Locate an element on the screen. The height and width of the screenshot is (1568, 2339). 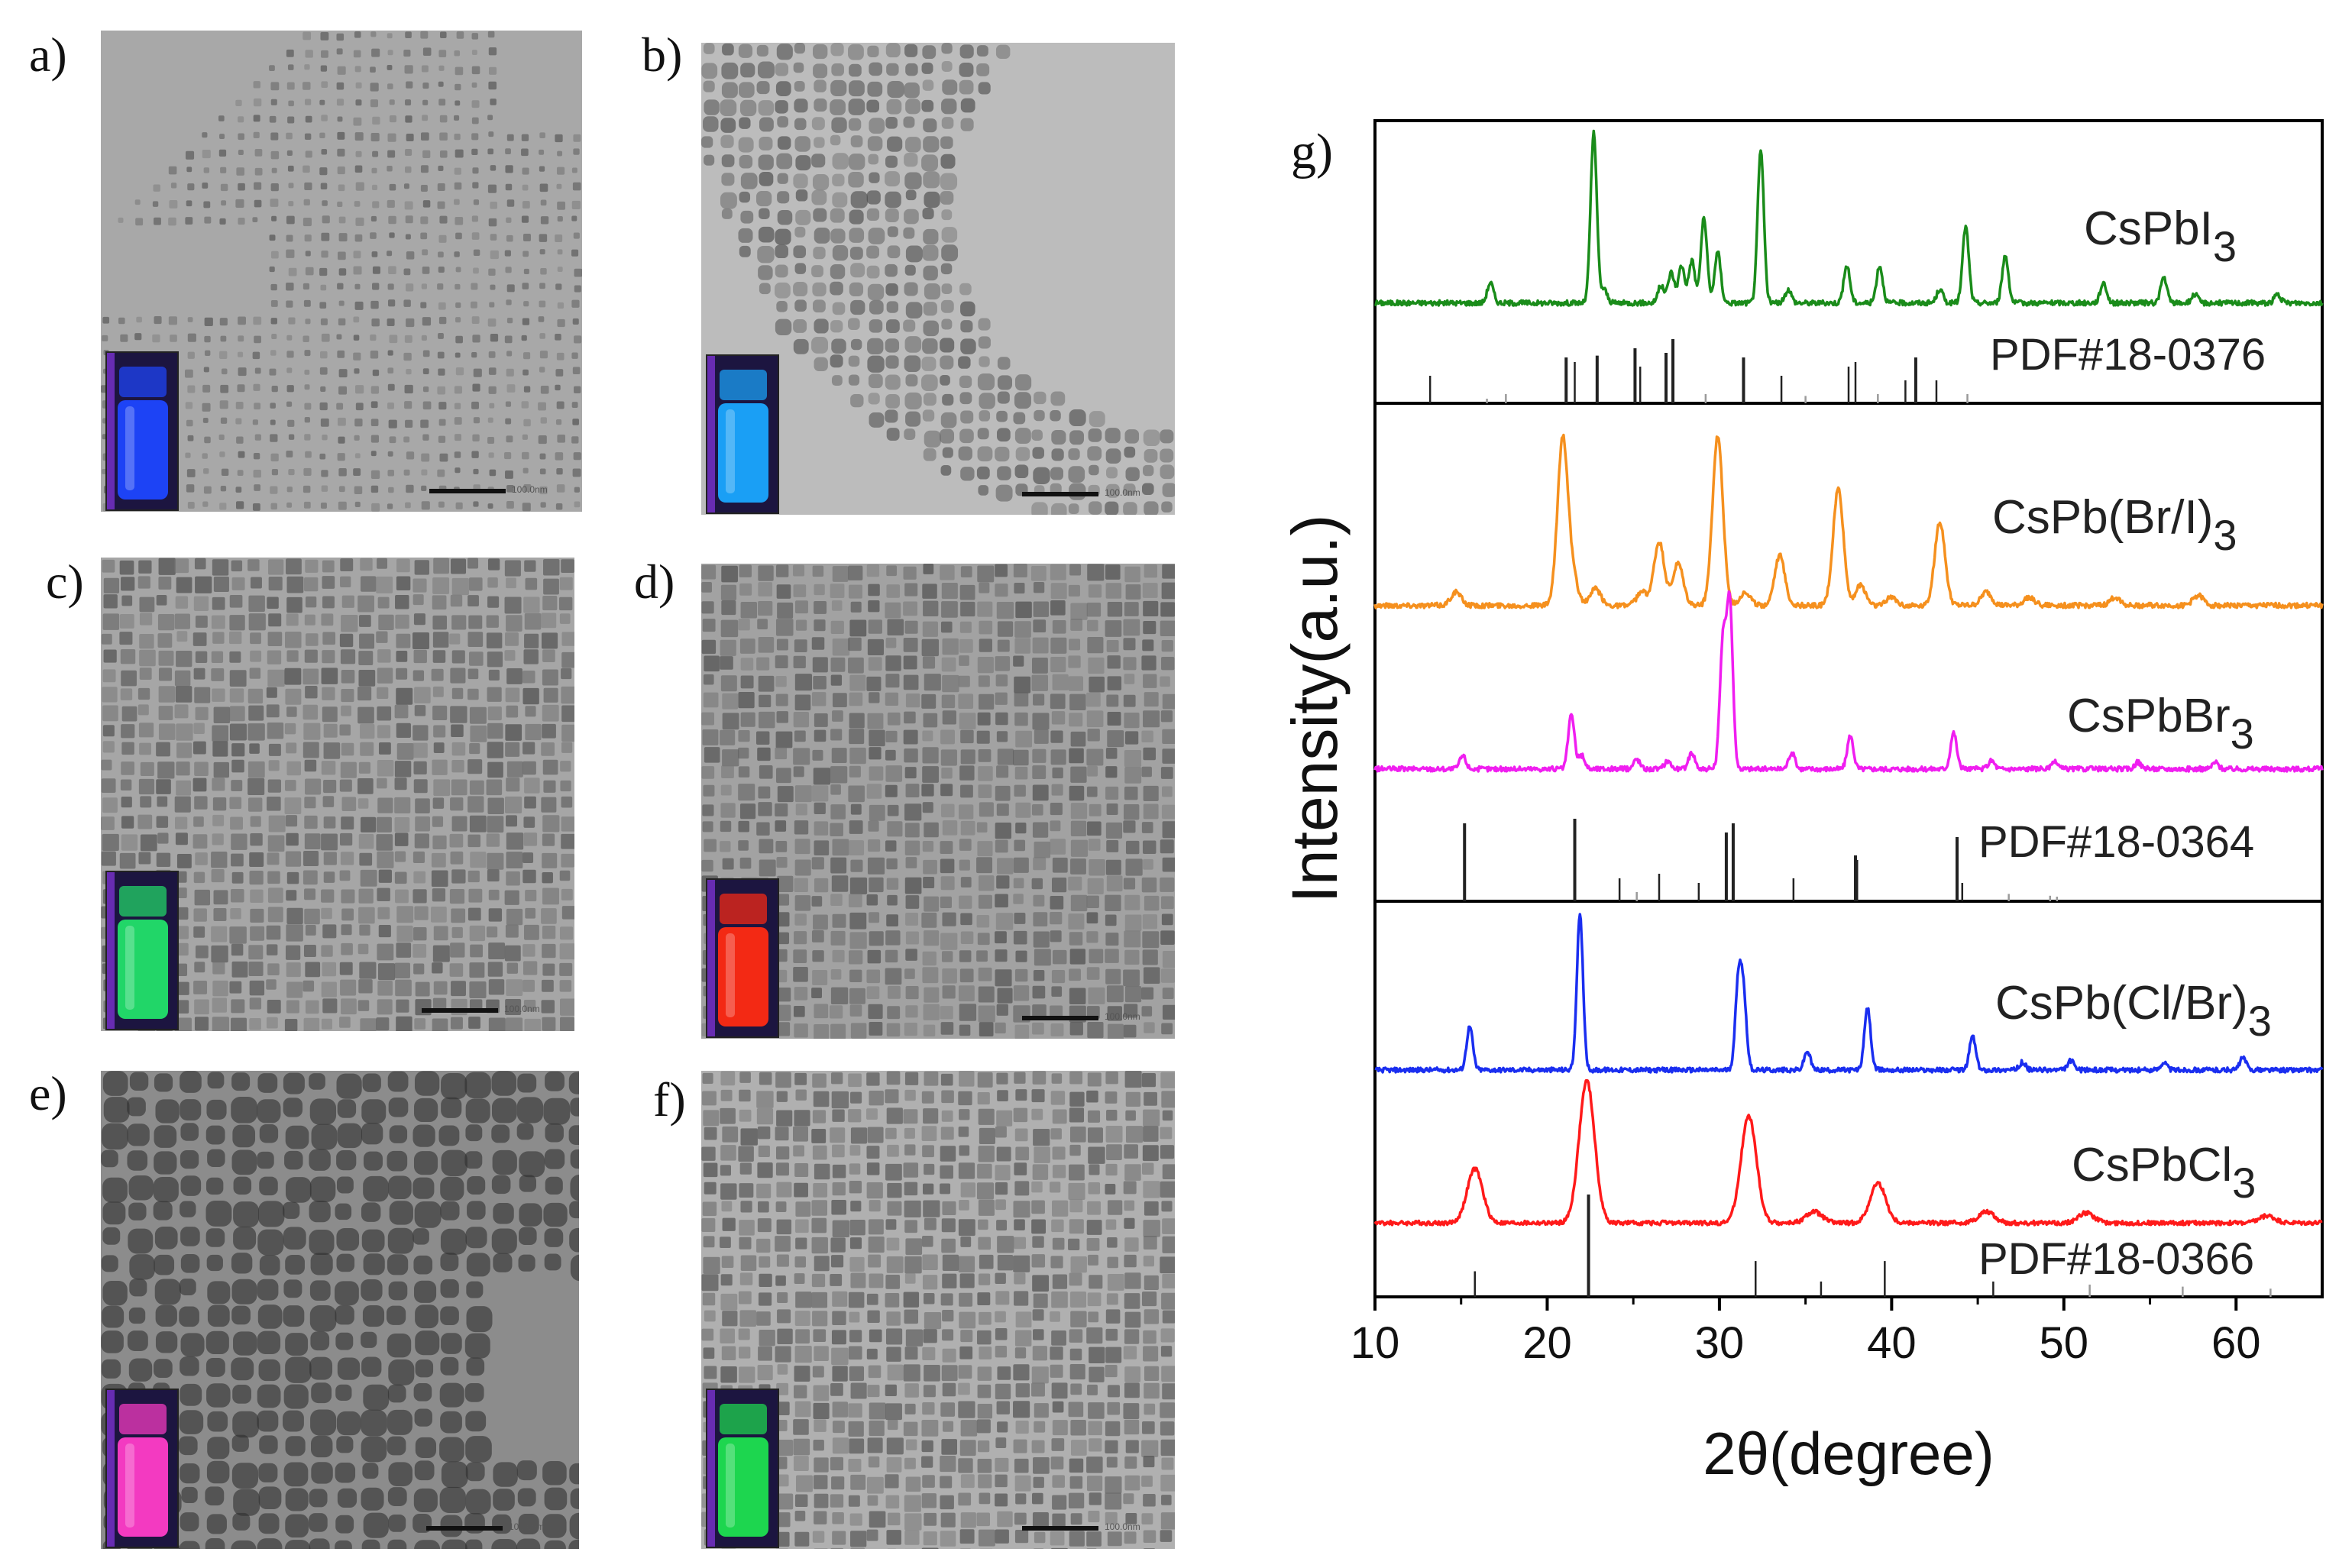
panel-label: e) is located at coordinates (48, 1093).